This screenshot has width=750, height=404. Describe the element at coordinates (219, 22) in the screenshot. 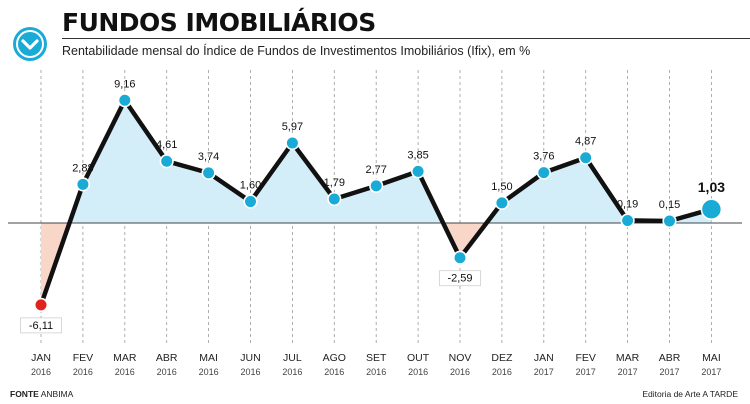

I see `chart-title: FUNDOS IMOBILIÁRIOS` at that location.